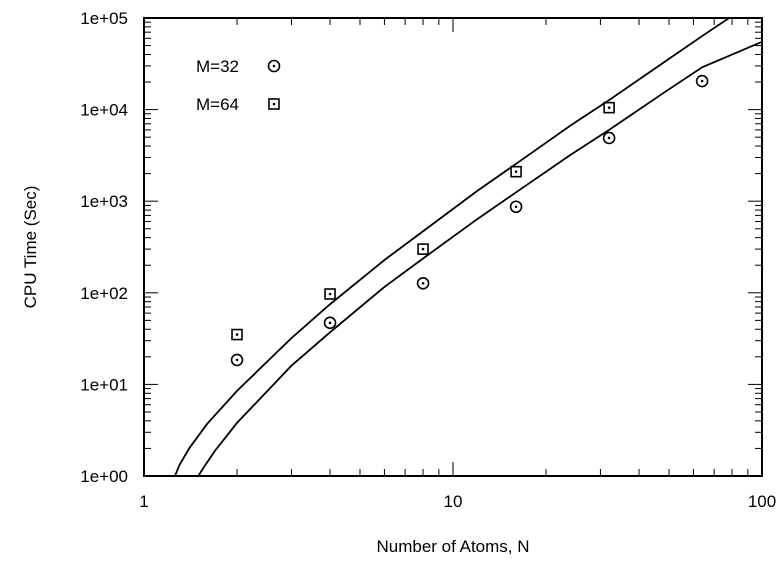  What do you see at coordinates (762, 501) in the screenshot?
I see `x-tick-label: 100` at bounding box center [762, 501].